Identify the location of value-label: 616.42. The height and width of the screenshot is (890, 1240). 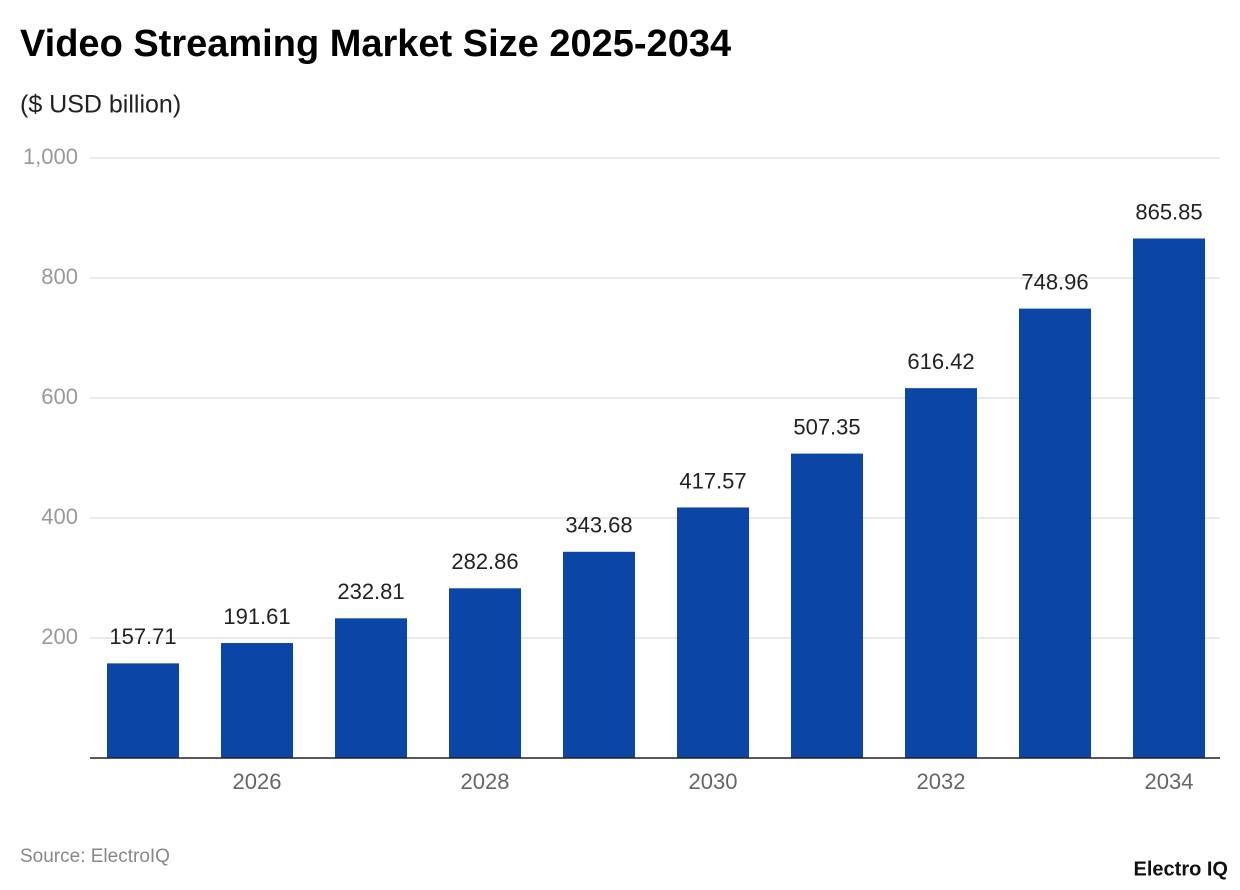
(940, 361).